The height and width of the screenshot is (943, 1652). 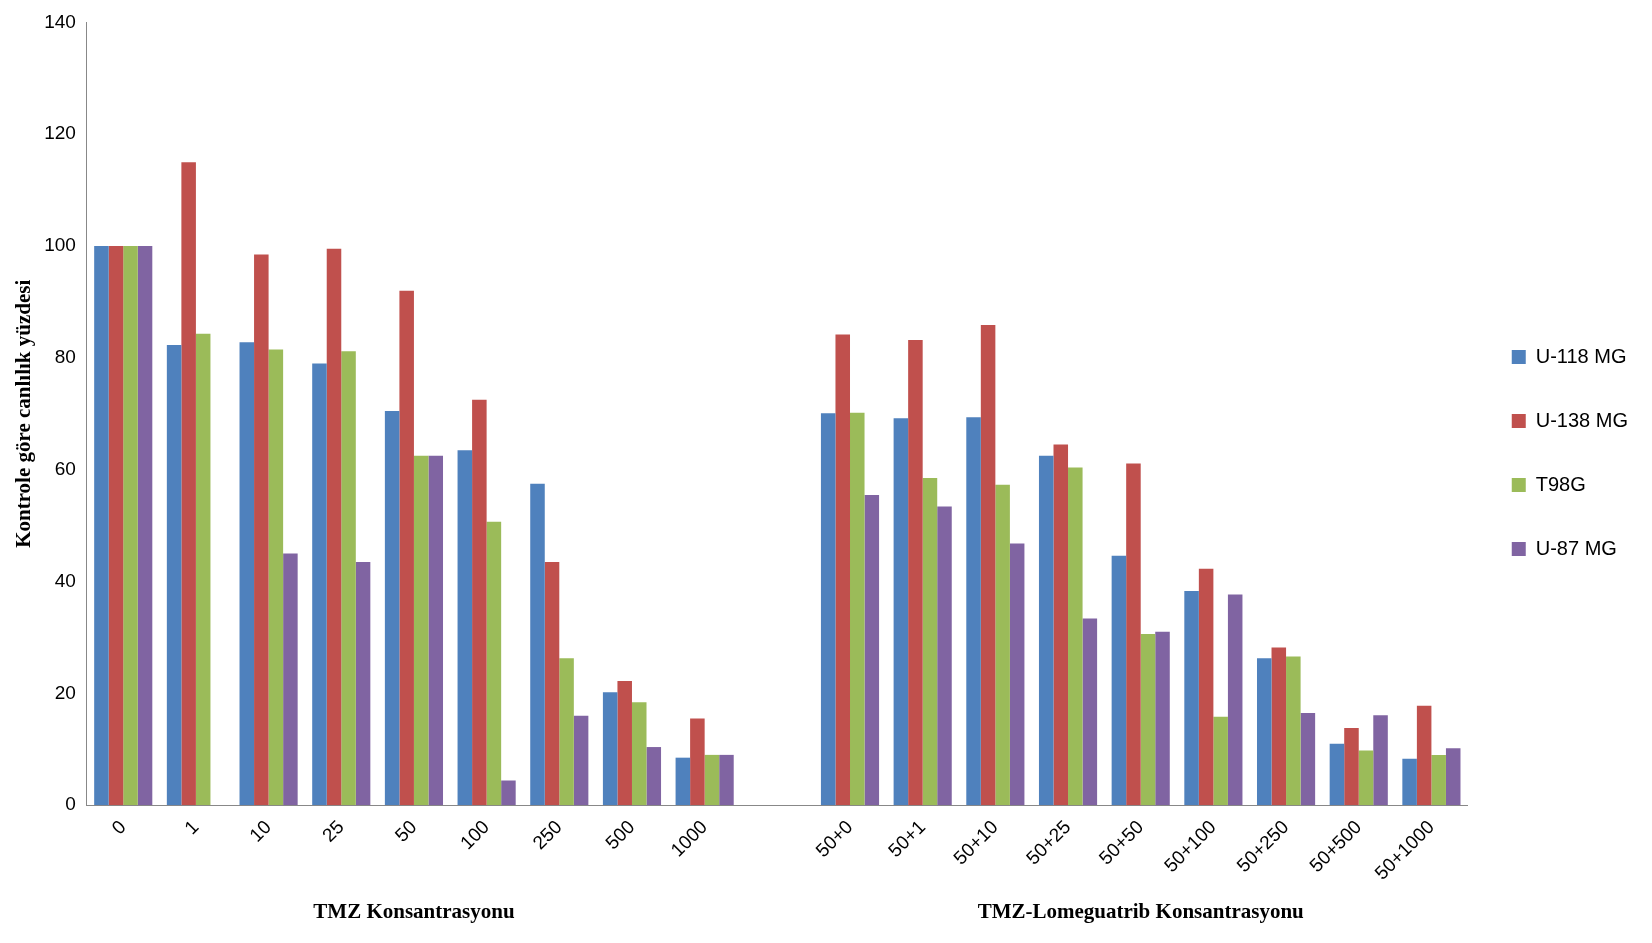 What do you see at coordinates (1141, 911) in the screenshot?
I see `text: TMZ-Lomeguatrib Konsantrasyonu` at bounding box center [1141, 911].